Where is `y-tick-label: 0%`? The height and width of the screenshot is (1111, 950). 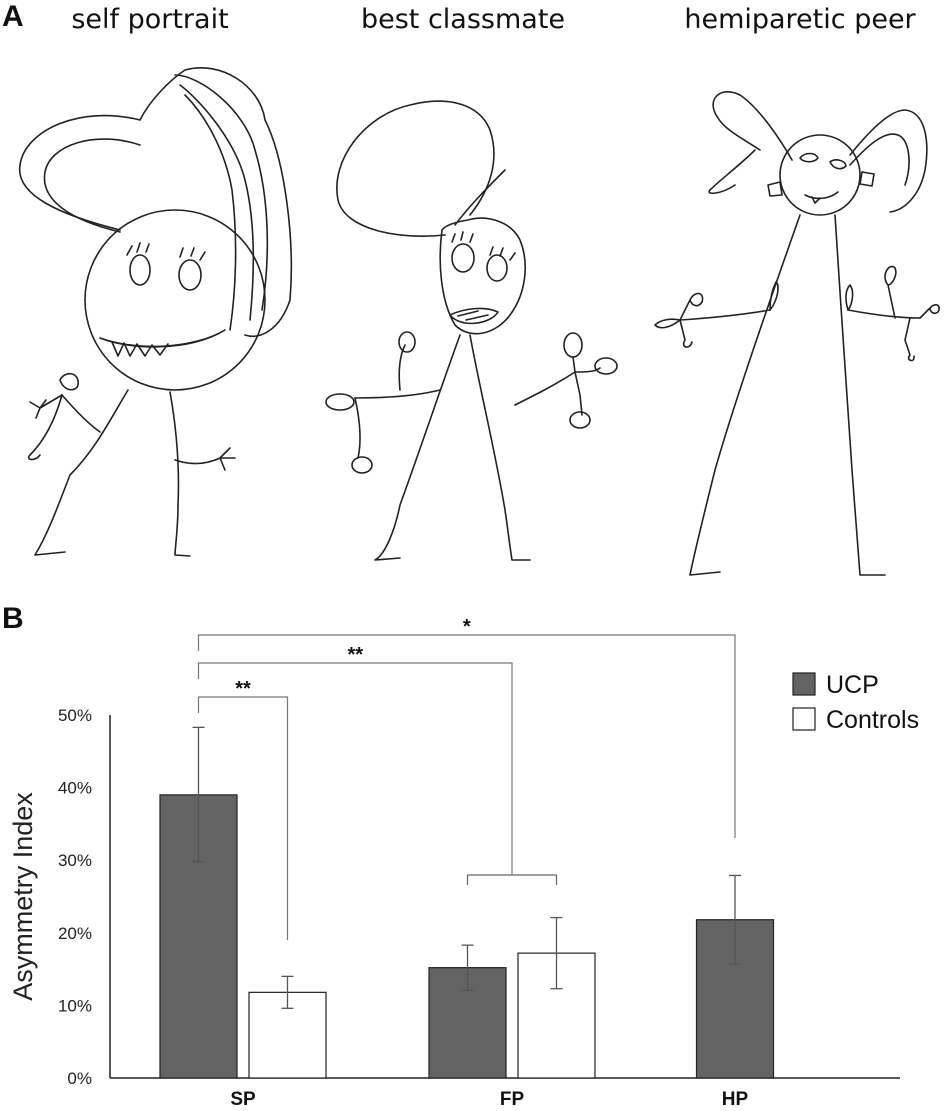
y-tick-label: 0% is located at coordinates (79, 1078).